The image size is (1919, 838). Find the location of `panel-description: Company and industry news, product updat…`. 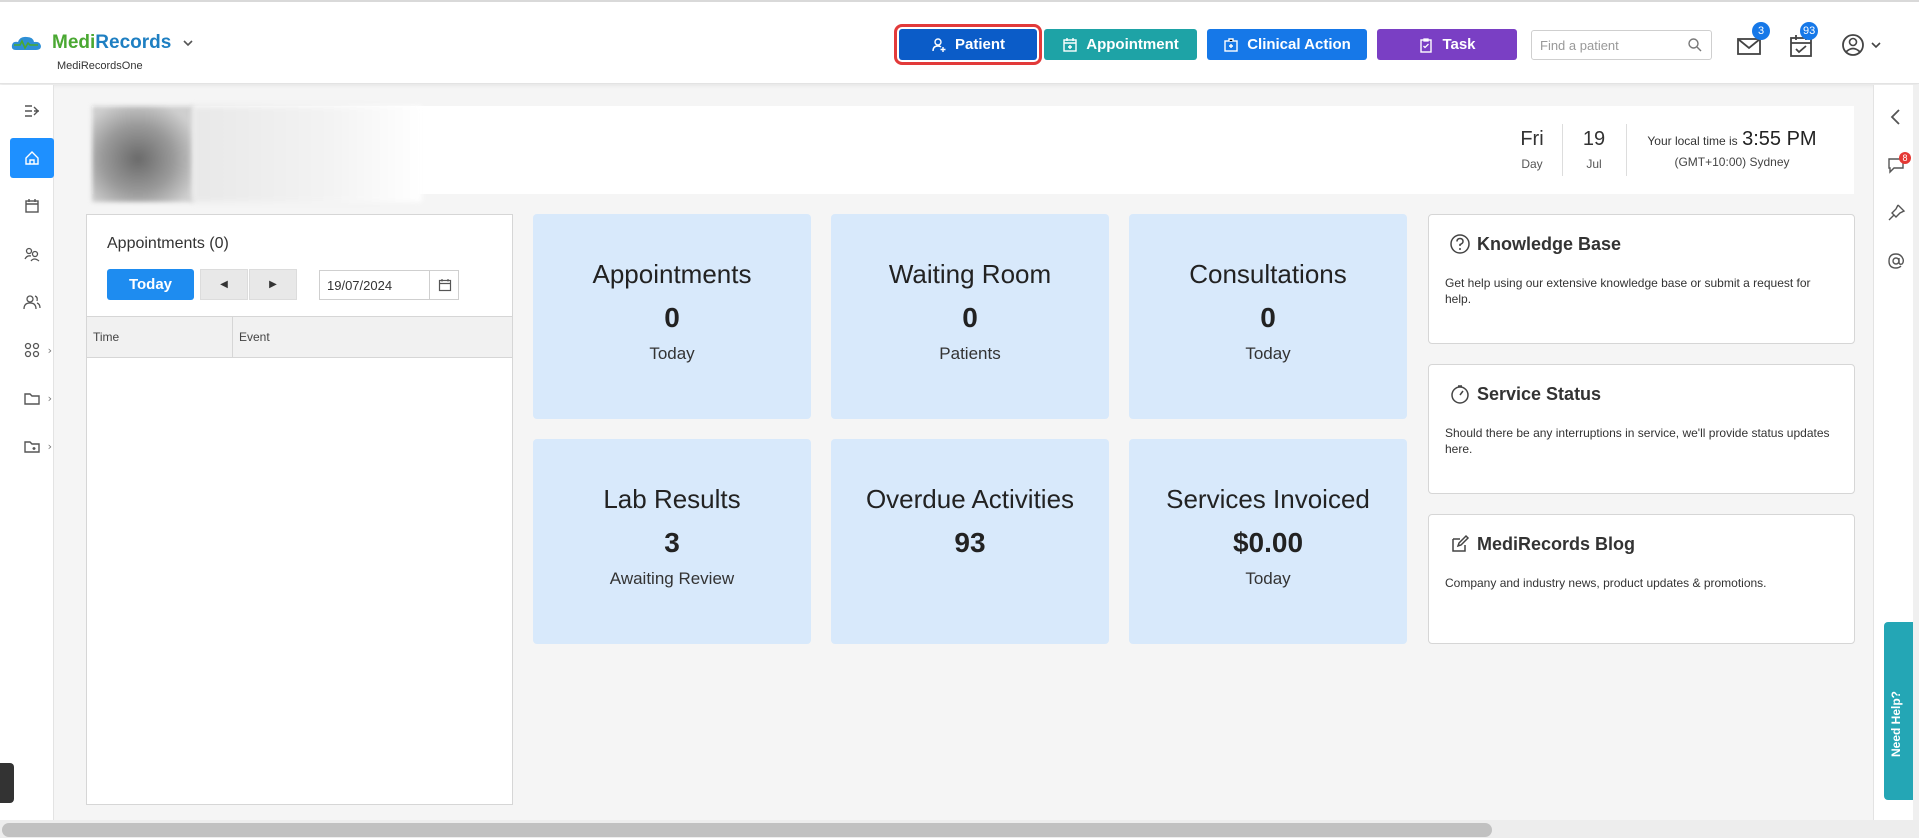

panel-description: Company and industry news, product updat… is located at coordinates (1606, 583).